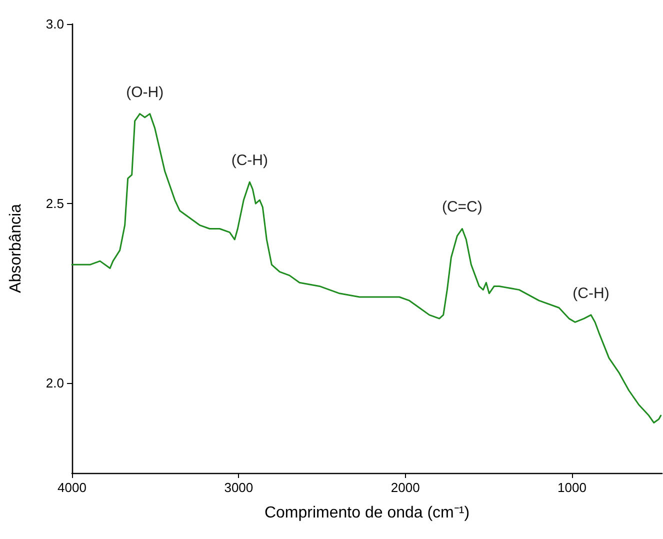 Image resolution: width=663 pixels, height=539 pixels. Describe the element at coordinates (55, 383) in the screenshot. I see `y-tick-label: 2.0` at that location.